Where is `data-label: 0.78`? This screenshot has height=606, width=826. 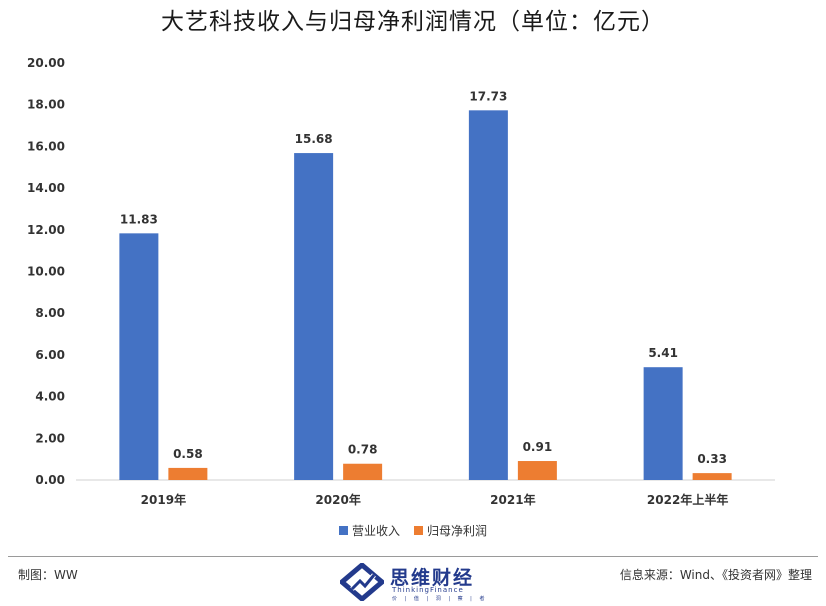
data-label: 0.78 is located at coordinates (363, 450).